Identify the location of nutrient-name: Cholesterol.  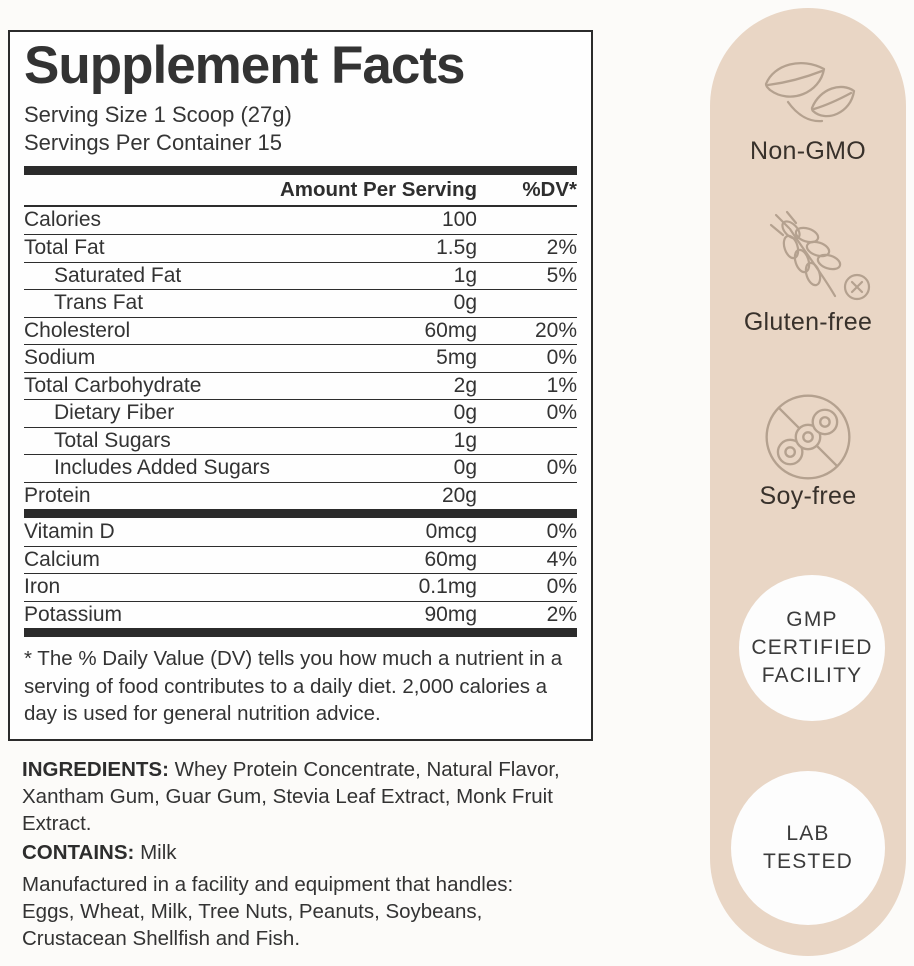
(77, 330).